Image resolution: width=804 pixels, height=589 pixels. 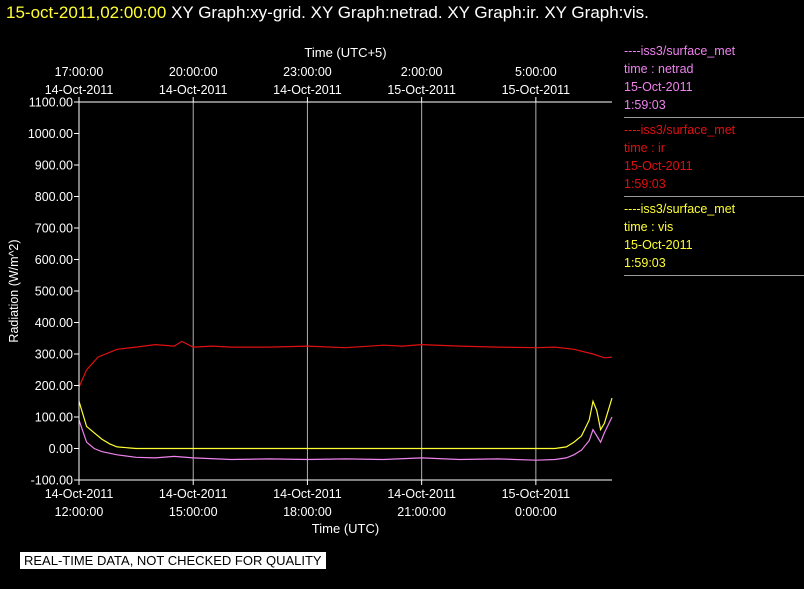 I want to click on series-layer, so click(x=345, y=400).